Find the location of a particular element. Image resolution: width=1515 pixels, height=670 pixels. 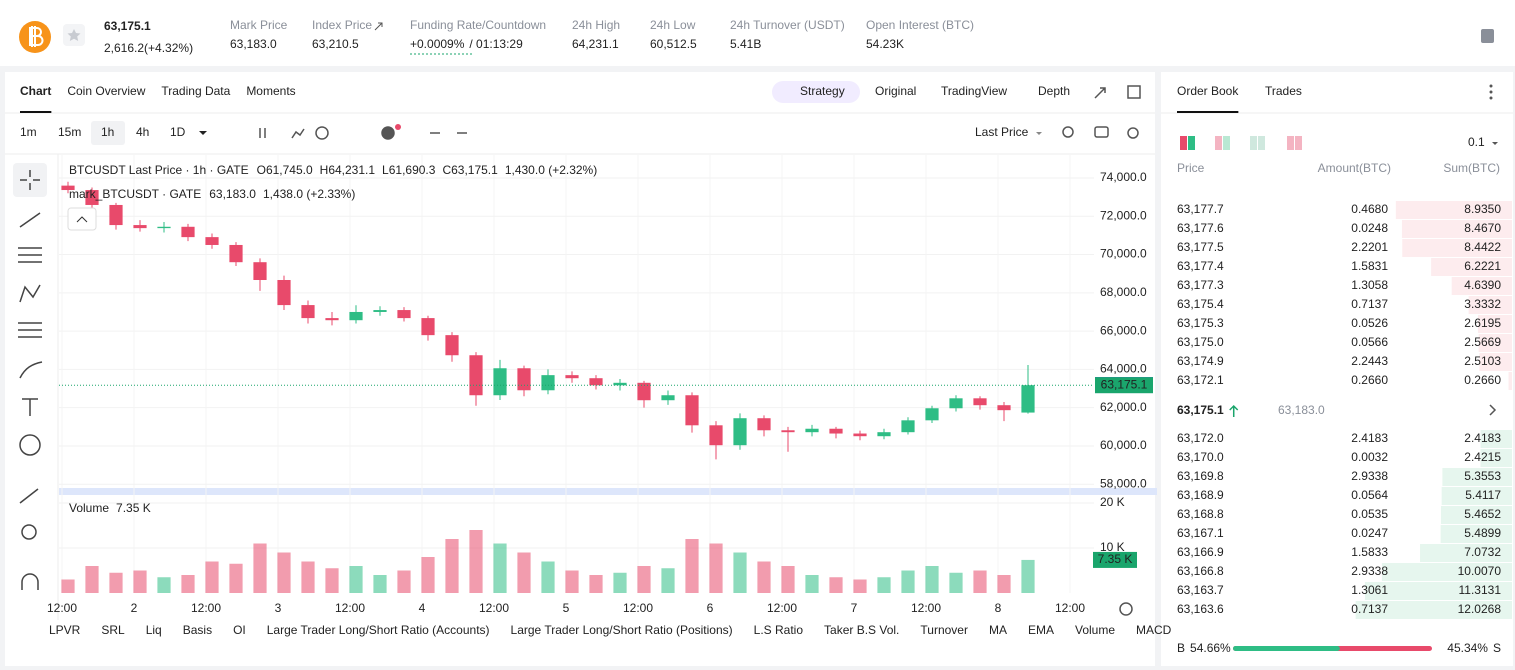

view-tab: Strategy is located at coordinates (822, 91).